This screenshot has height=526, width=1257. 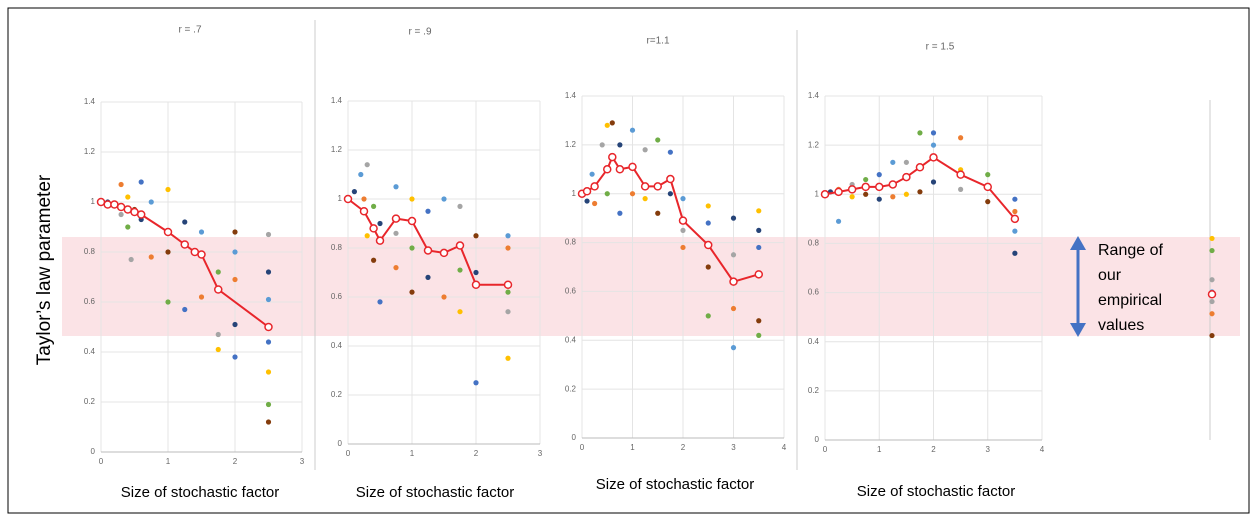 I want to click on x-tick-label: 4, so click(x=1042, y=449).